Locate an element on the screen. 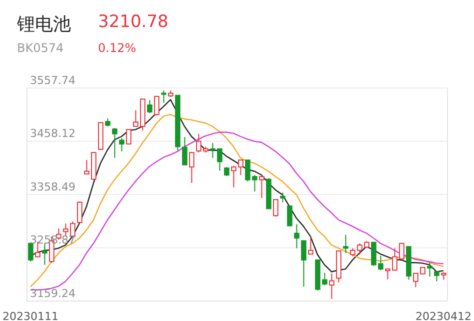 The height and width of the screenshot is (321, 474). y-tick-label: 3159.24 is located at coordinates (53, 293).